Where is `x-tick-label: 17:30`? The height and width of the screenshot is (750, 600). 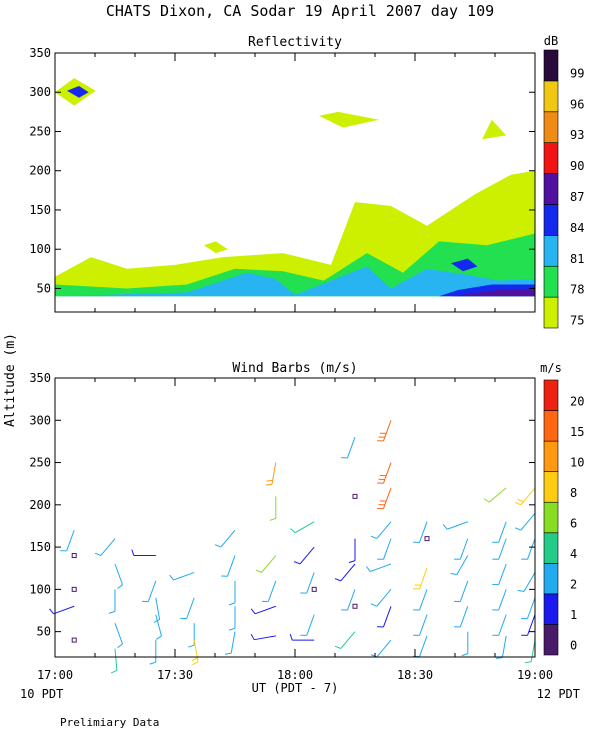
x-tick-label: 17:30 is located at coordinates (175, 675).